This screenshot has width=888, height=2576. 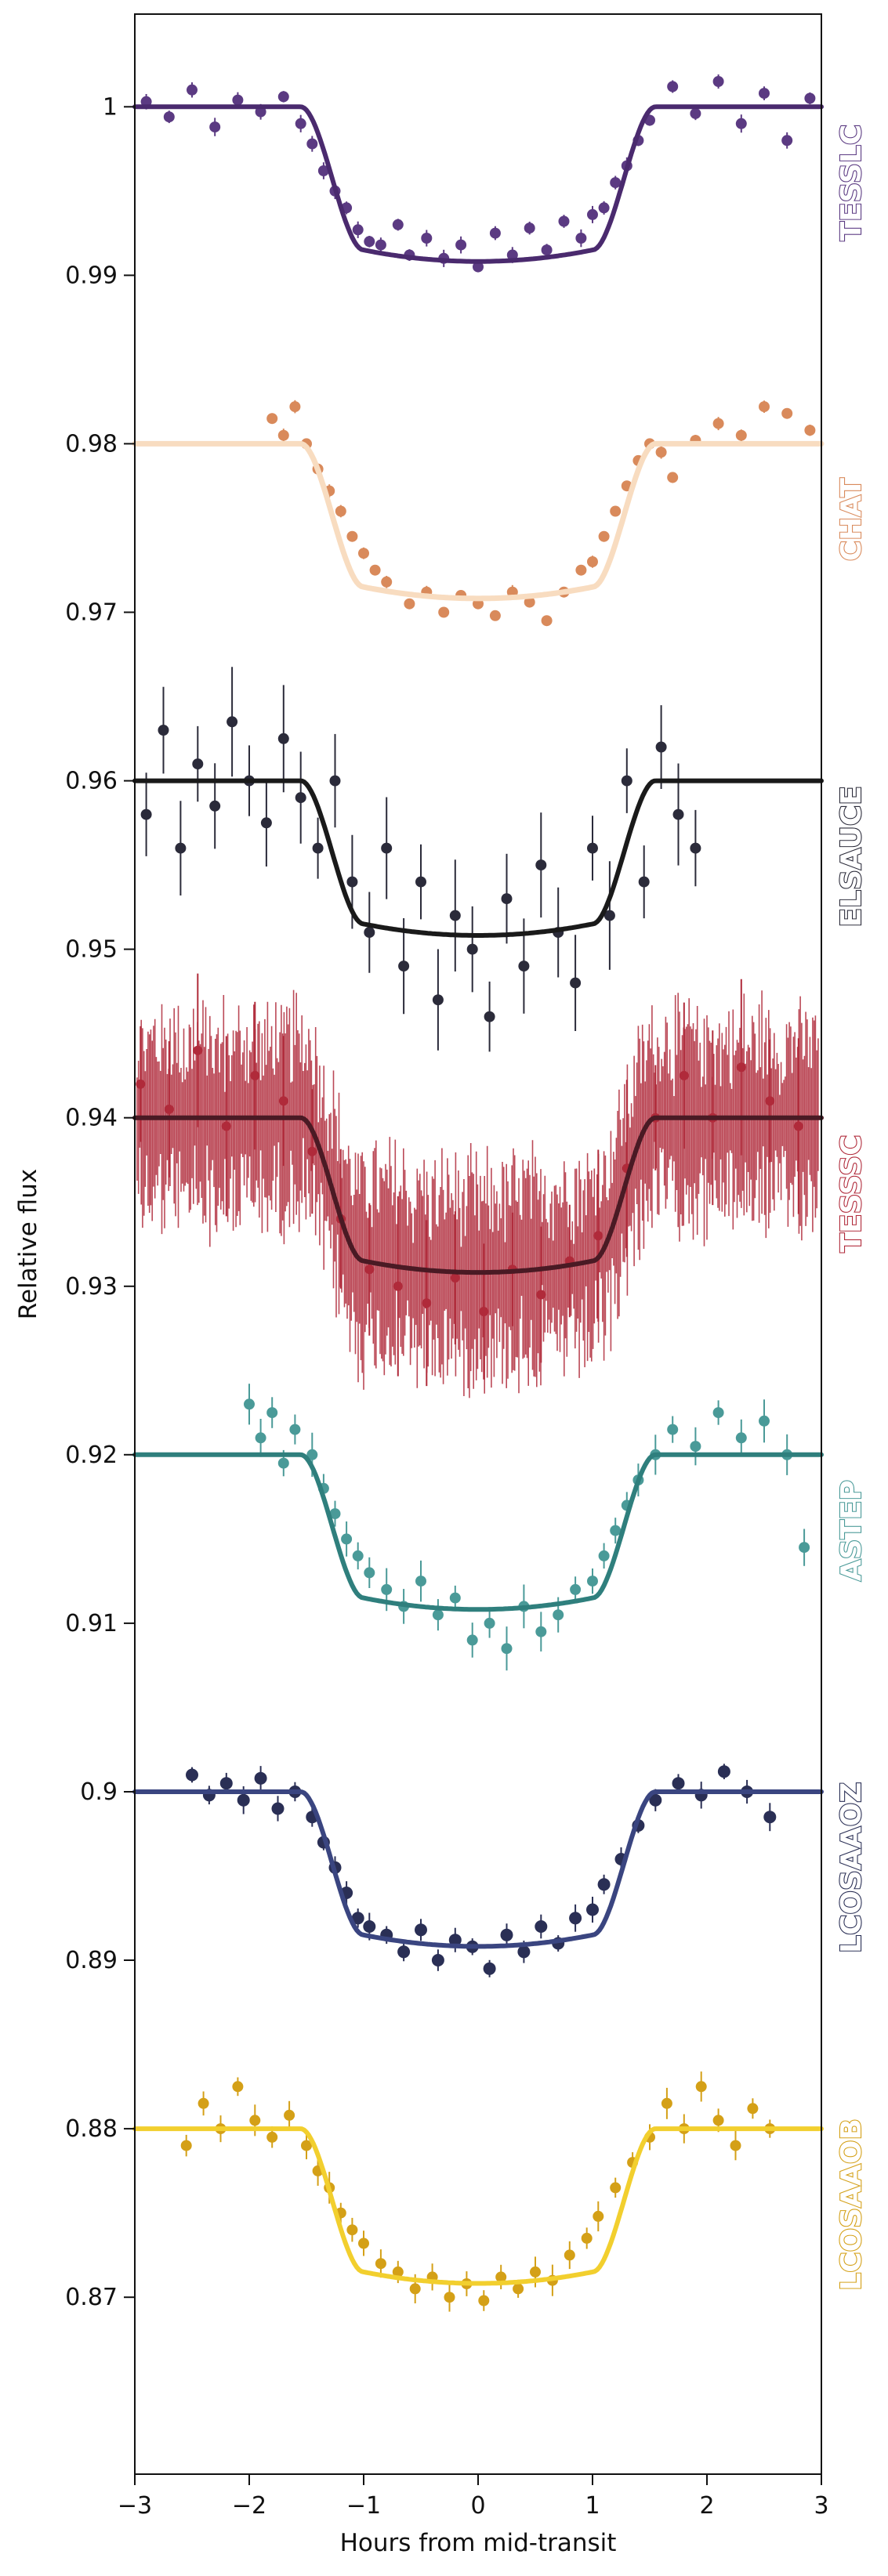 I want to click on lcosaaoz-instrument-label: LCOSAAOZ, so click(x=851, y=1867).